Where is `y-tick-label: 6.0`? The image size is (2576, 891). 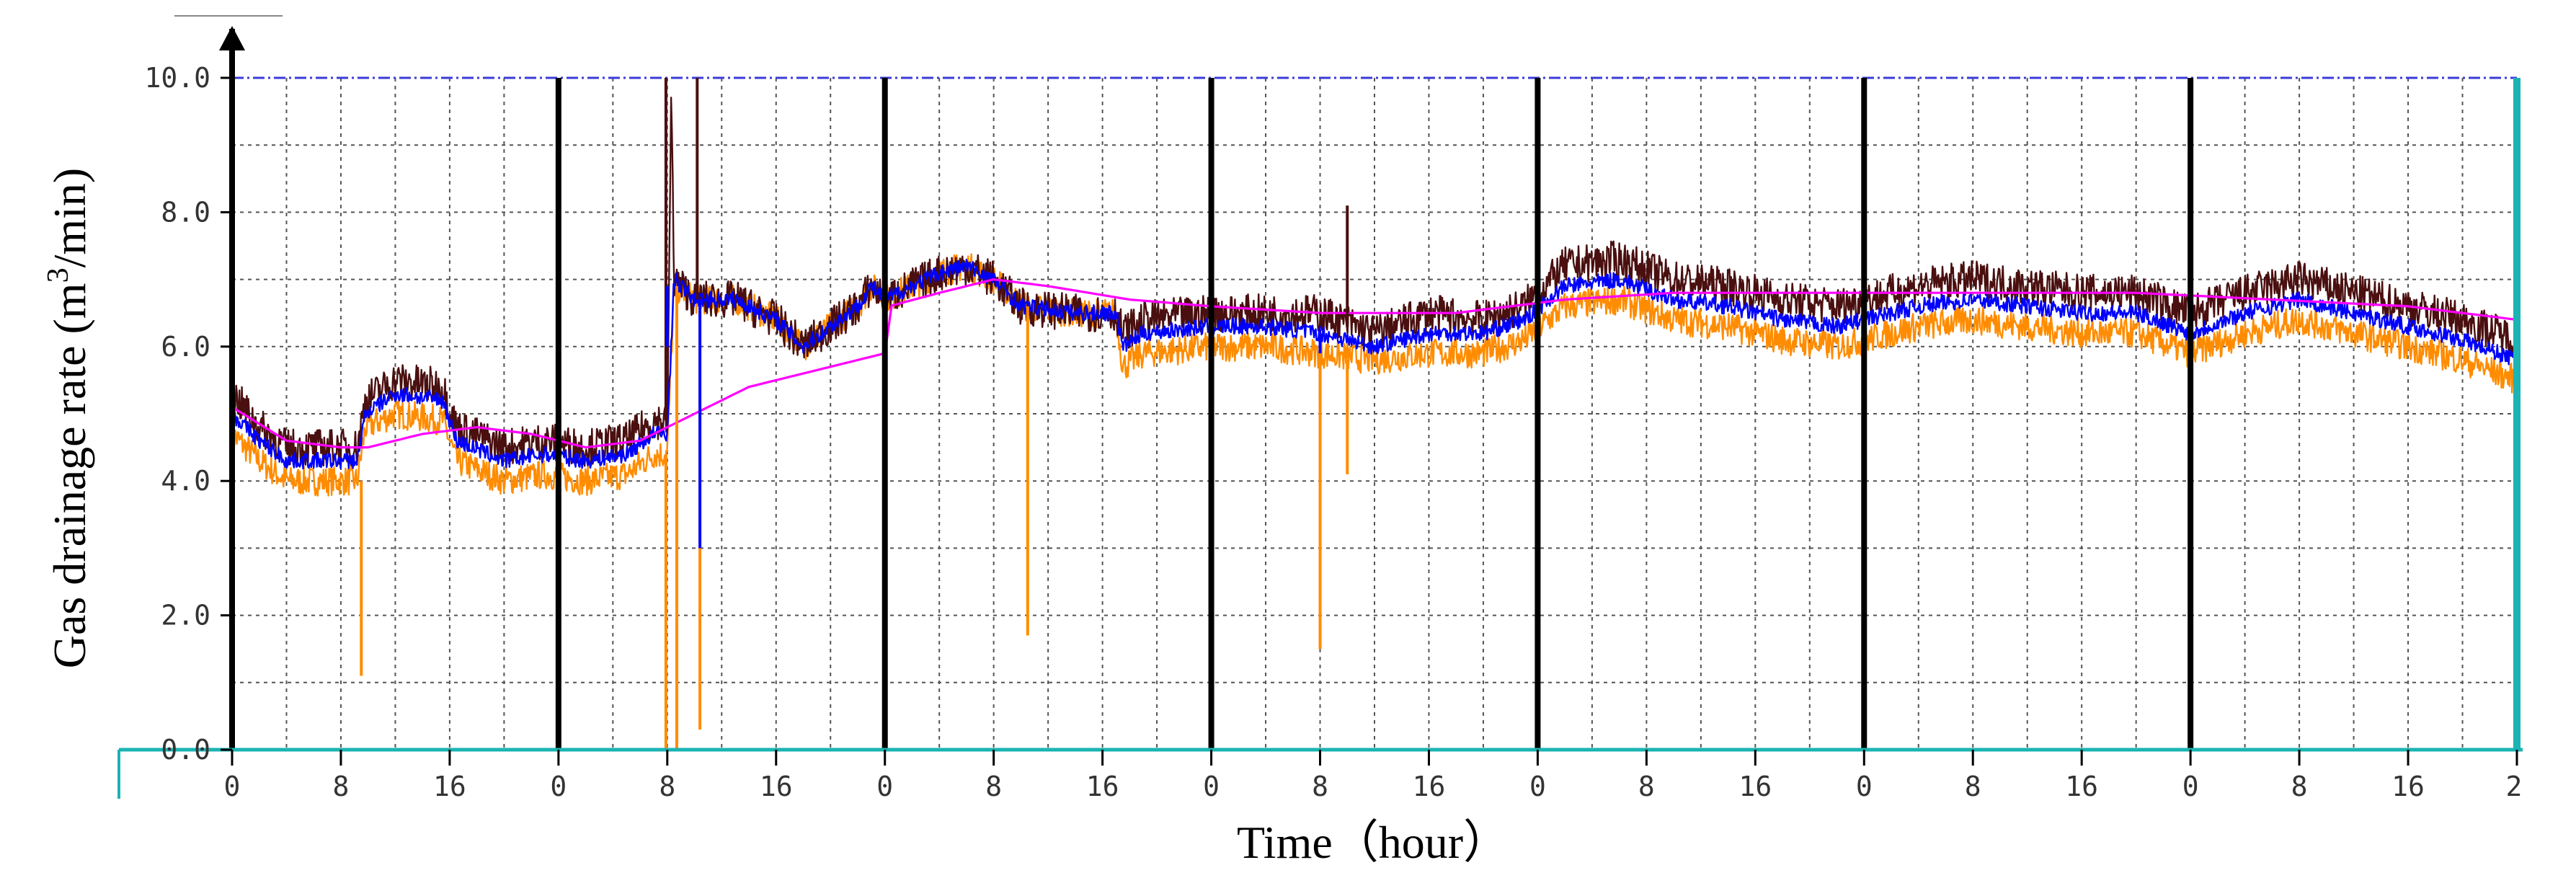
y-tick-label: 6.0 is located at coordinates (185, 347).